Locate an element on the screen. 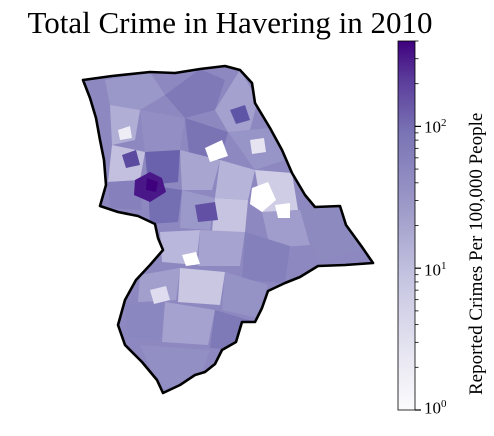 This screenshot has width=494, height=436. colorbar-ticks is located at coordinates (418, 225).